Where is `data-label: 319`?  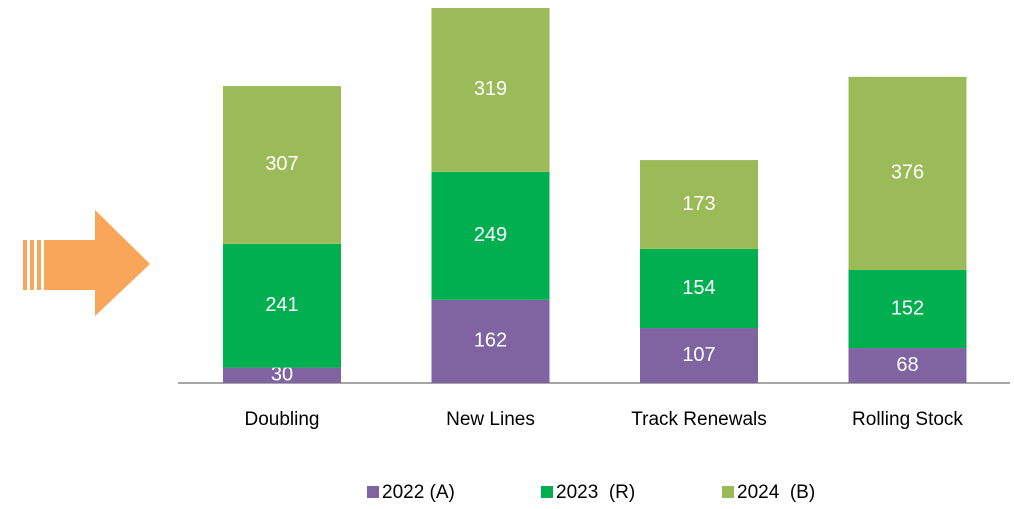 data-label: 319 is located at coordinates (490, 89).